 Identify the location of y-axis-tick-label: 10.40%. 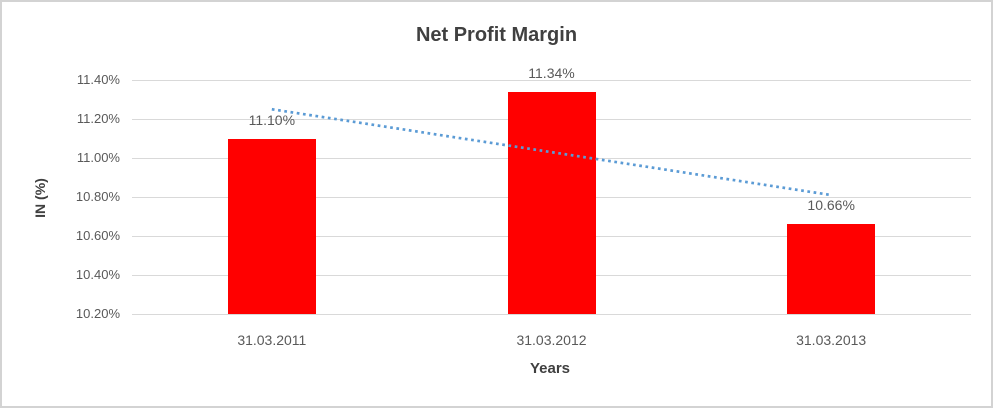
(97, 274).